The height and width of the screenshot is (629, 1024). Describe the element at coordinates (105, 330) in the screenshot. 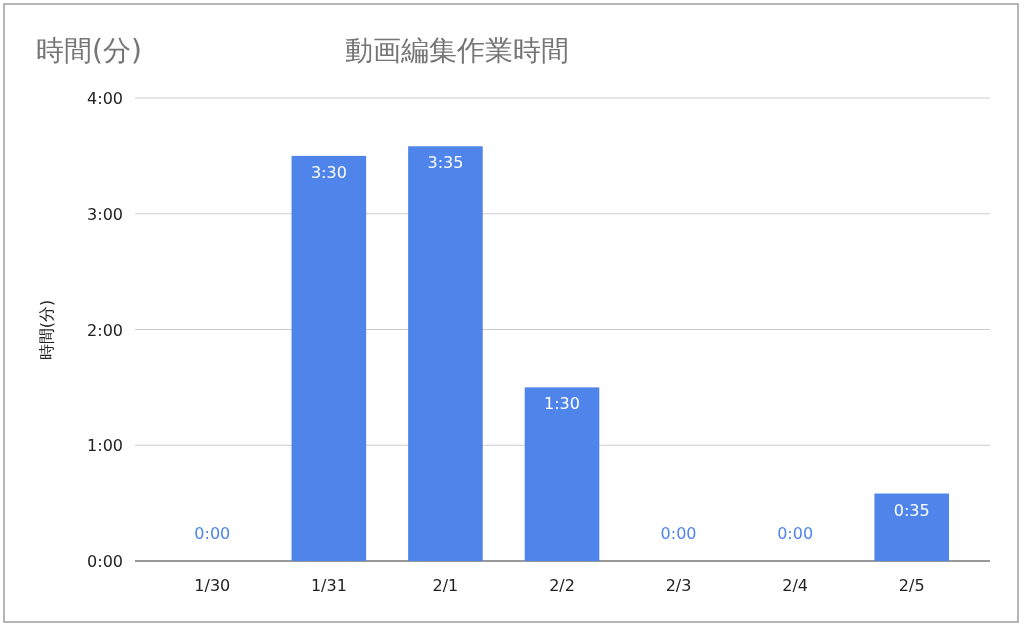

I see `y-tick-label: 2:00` at that location.